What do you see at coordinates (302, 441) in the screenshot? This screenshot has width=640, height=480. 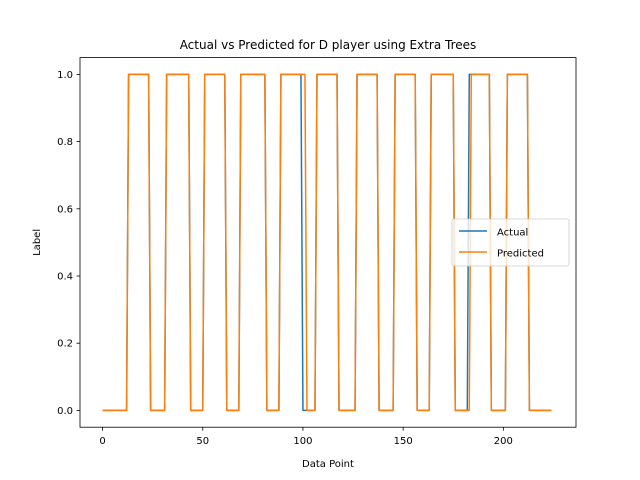 I see `x-tick-label: 100` at bounding box center [302, 441].